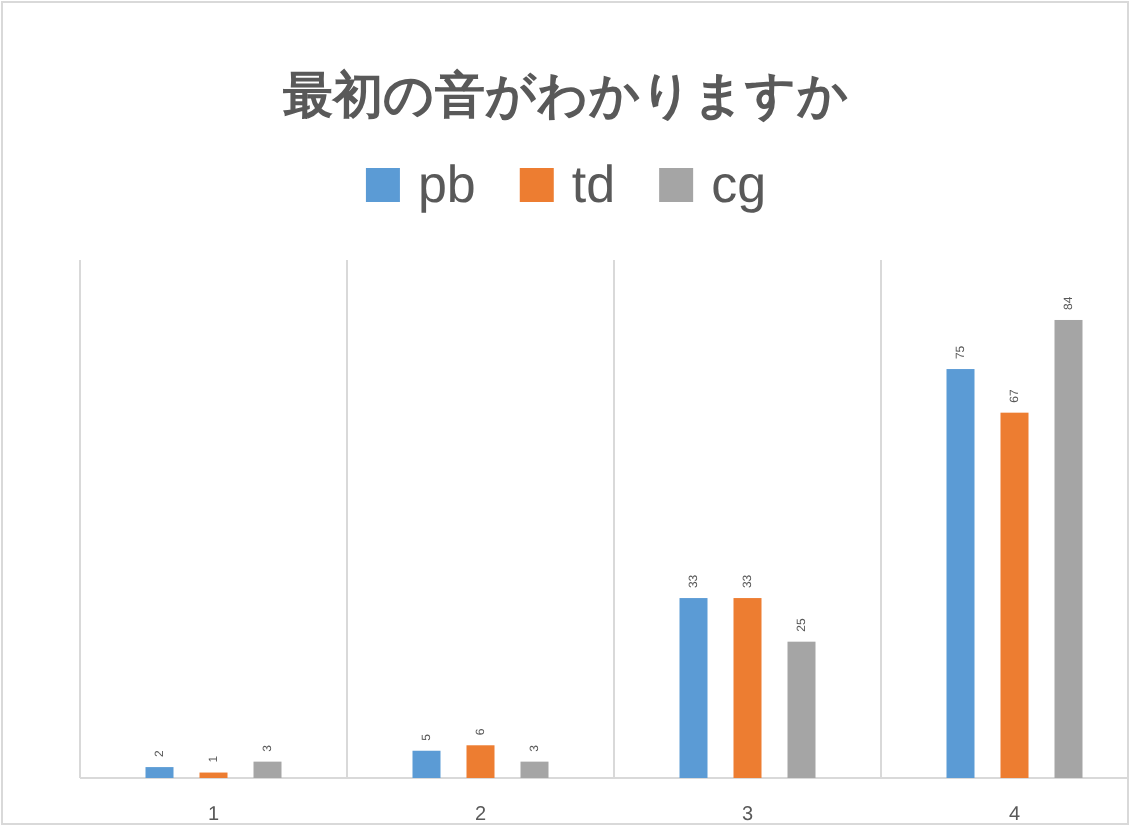  What do you see at coordinates (213, 815) in the screenshot?
I see `x-tick-label: 1` at bounding box center [213, 815].